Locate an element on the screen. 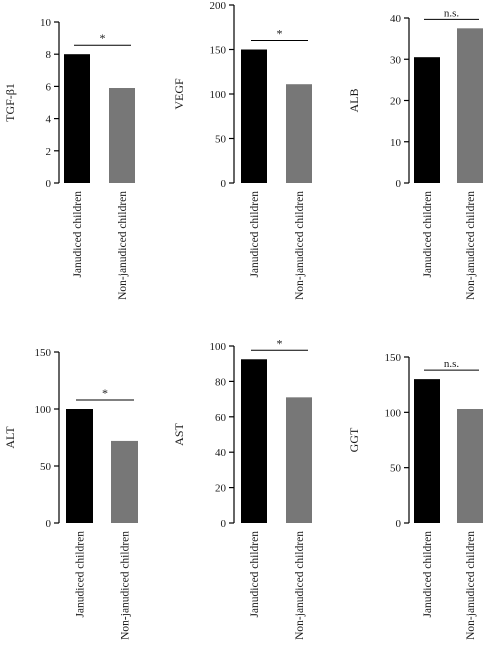  y-tick-label: 8 is located at coordinates (49, 55).